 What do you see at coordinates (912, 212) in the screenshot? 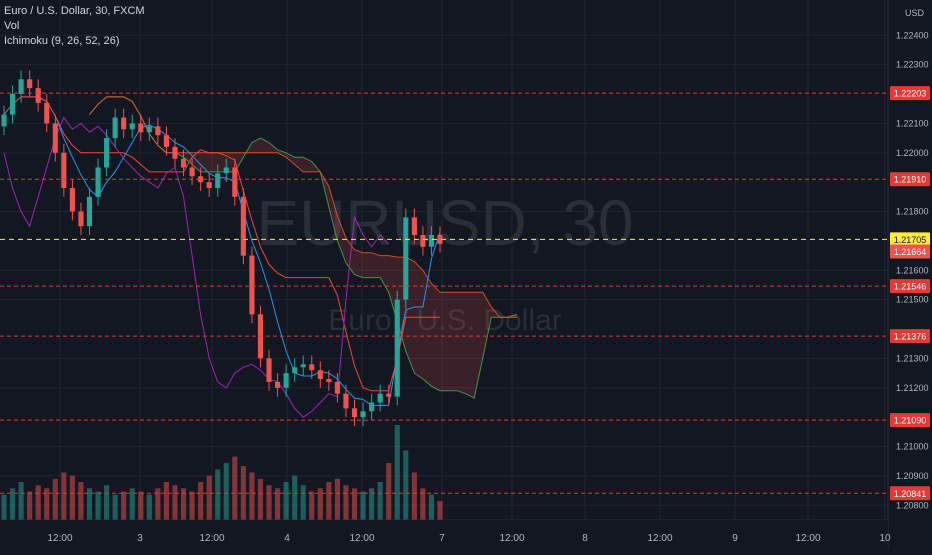
I see `price-tick-label: 1.21800` at bounding box center [912, 212].